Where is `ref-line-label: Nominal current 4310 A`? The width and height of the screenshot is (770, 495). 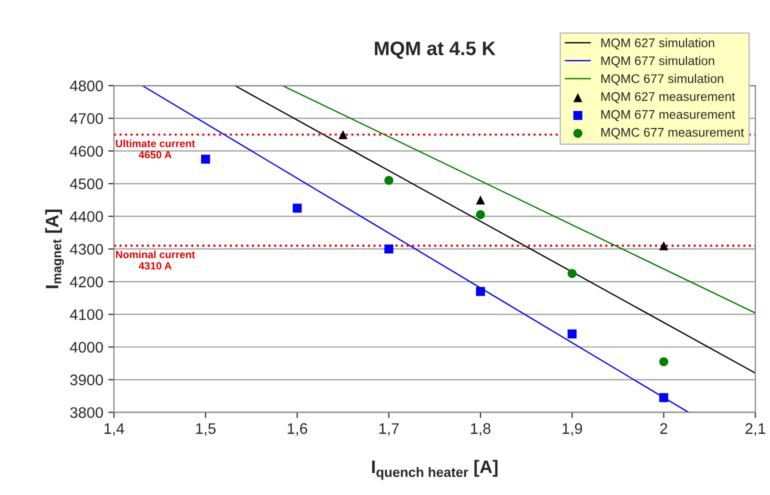 ref-line-label: Nominal current 4310 A is located at coordinates (156, 260).